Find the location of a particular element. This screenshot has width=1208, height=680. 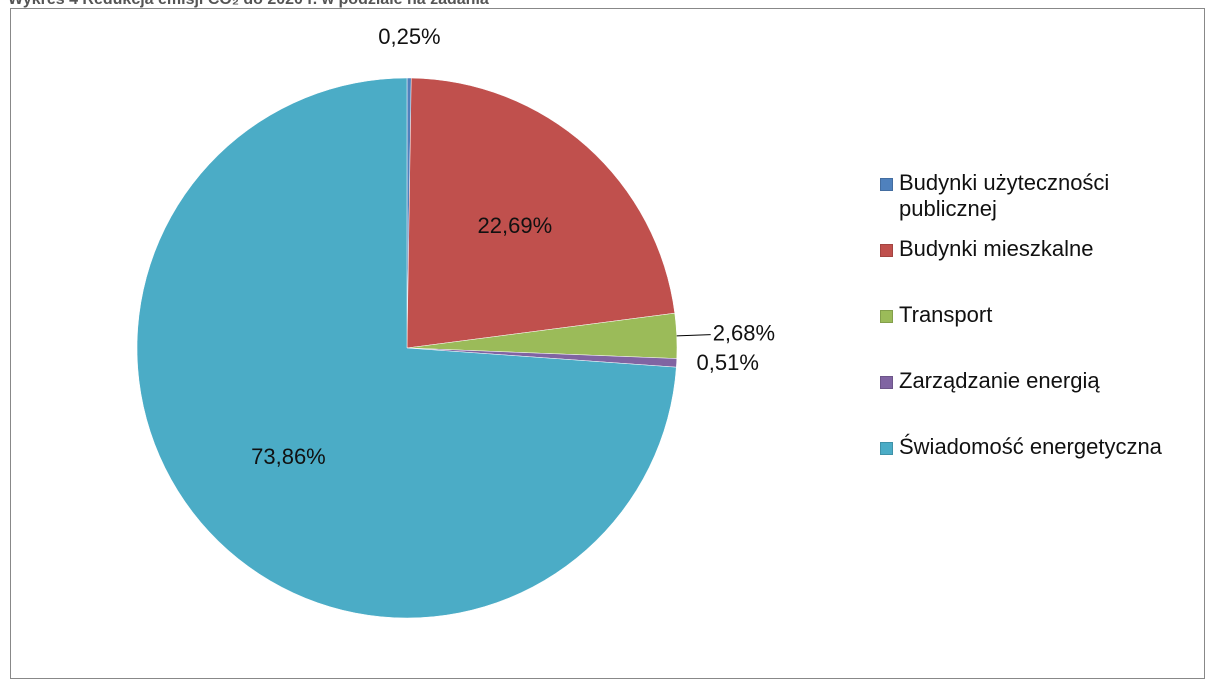

pie-slice is located at coordinates (541, 213).